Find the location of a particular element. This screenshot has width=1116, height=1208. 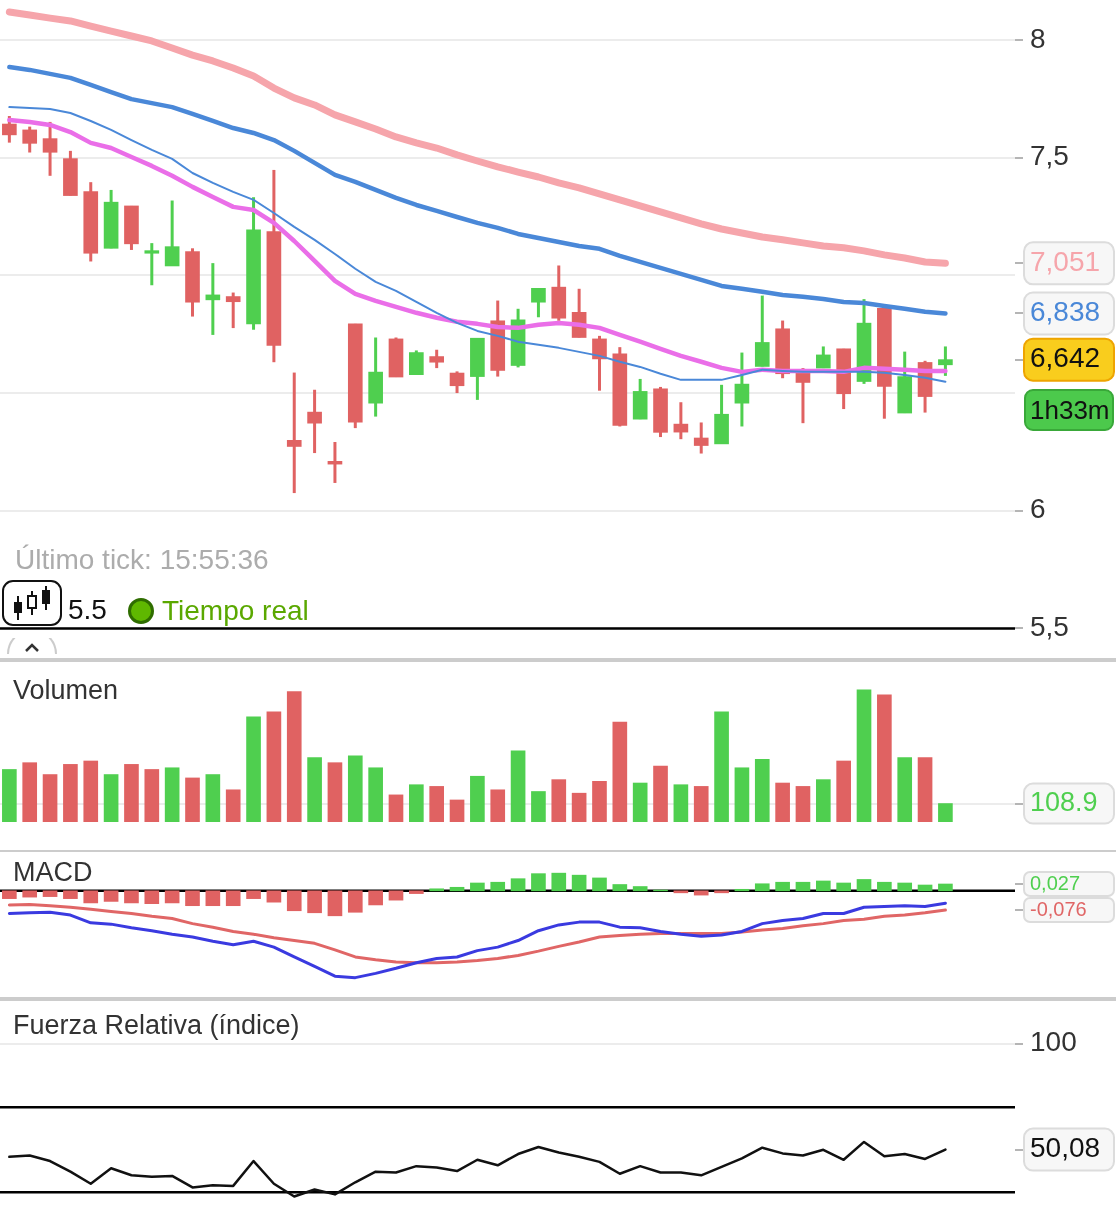

chart-title: Fuerza Relativa (índice) is located at coordinates (156, 1025).